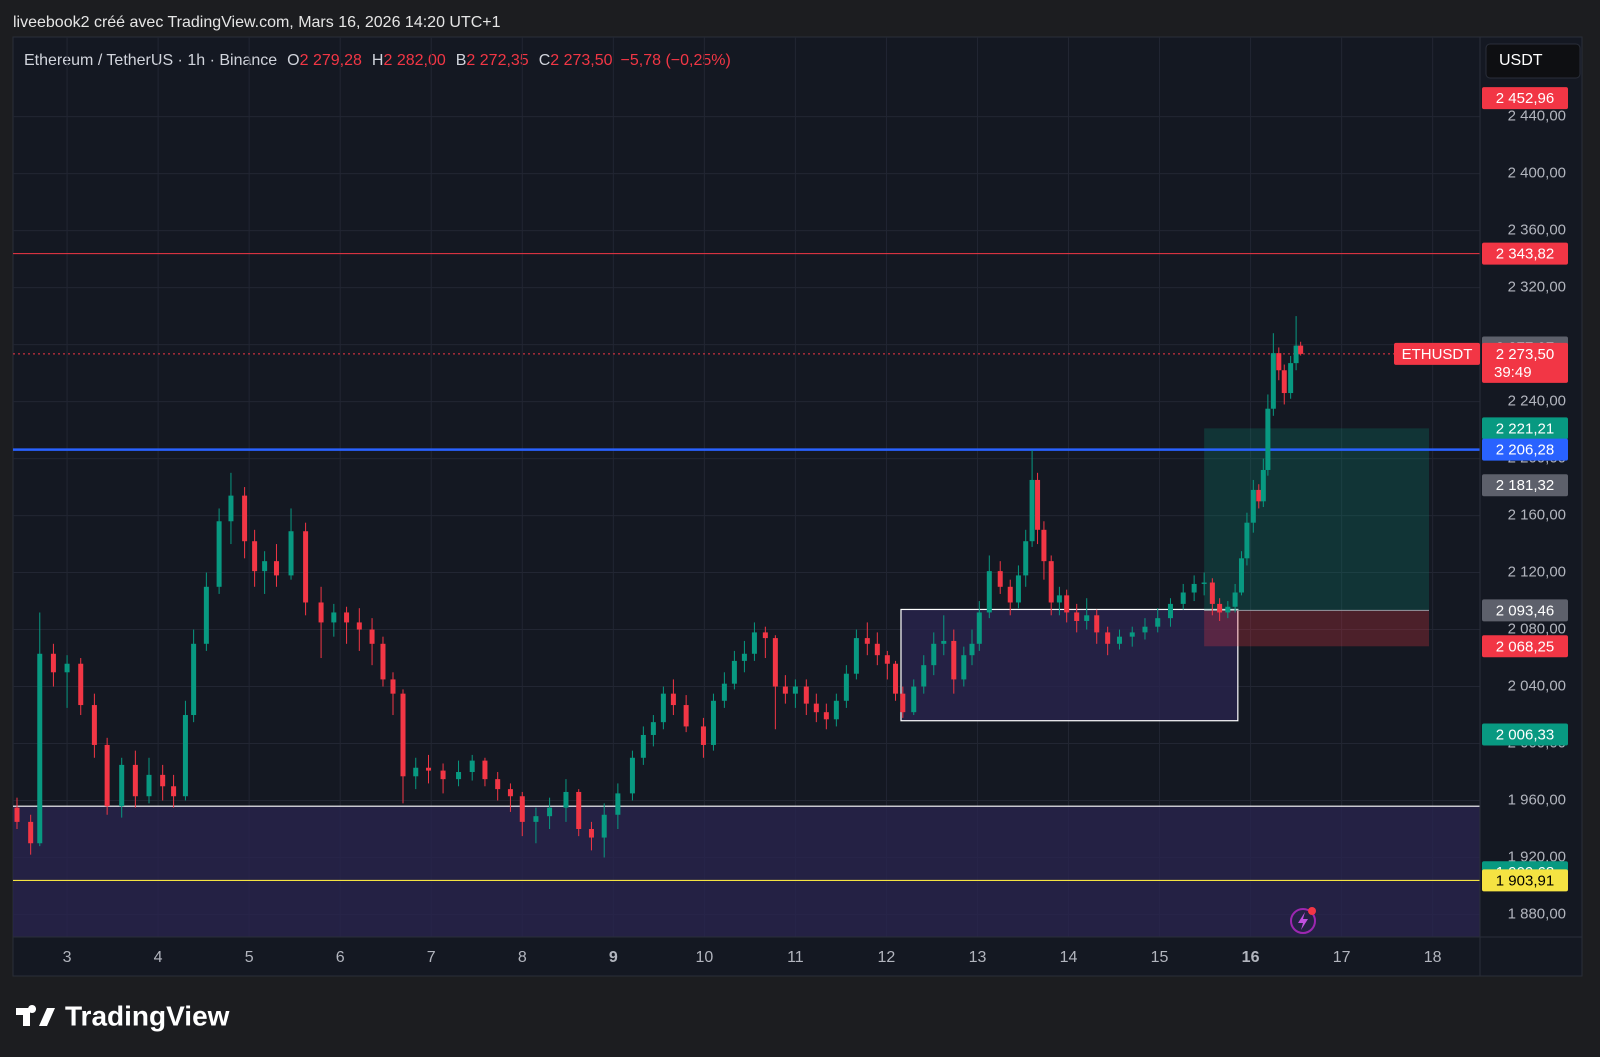 This screenshot has width=1600, height=1057. Describe the element at coordinates (1525, 98) in the screenshot. I see `price-label: 2 452,96` at that location.